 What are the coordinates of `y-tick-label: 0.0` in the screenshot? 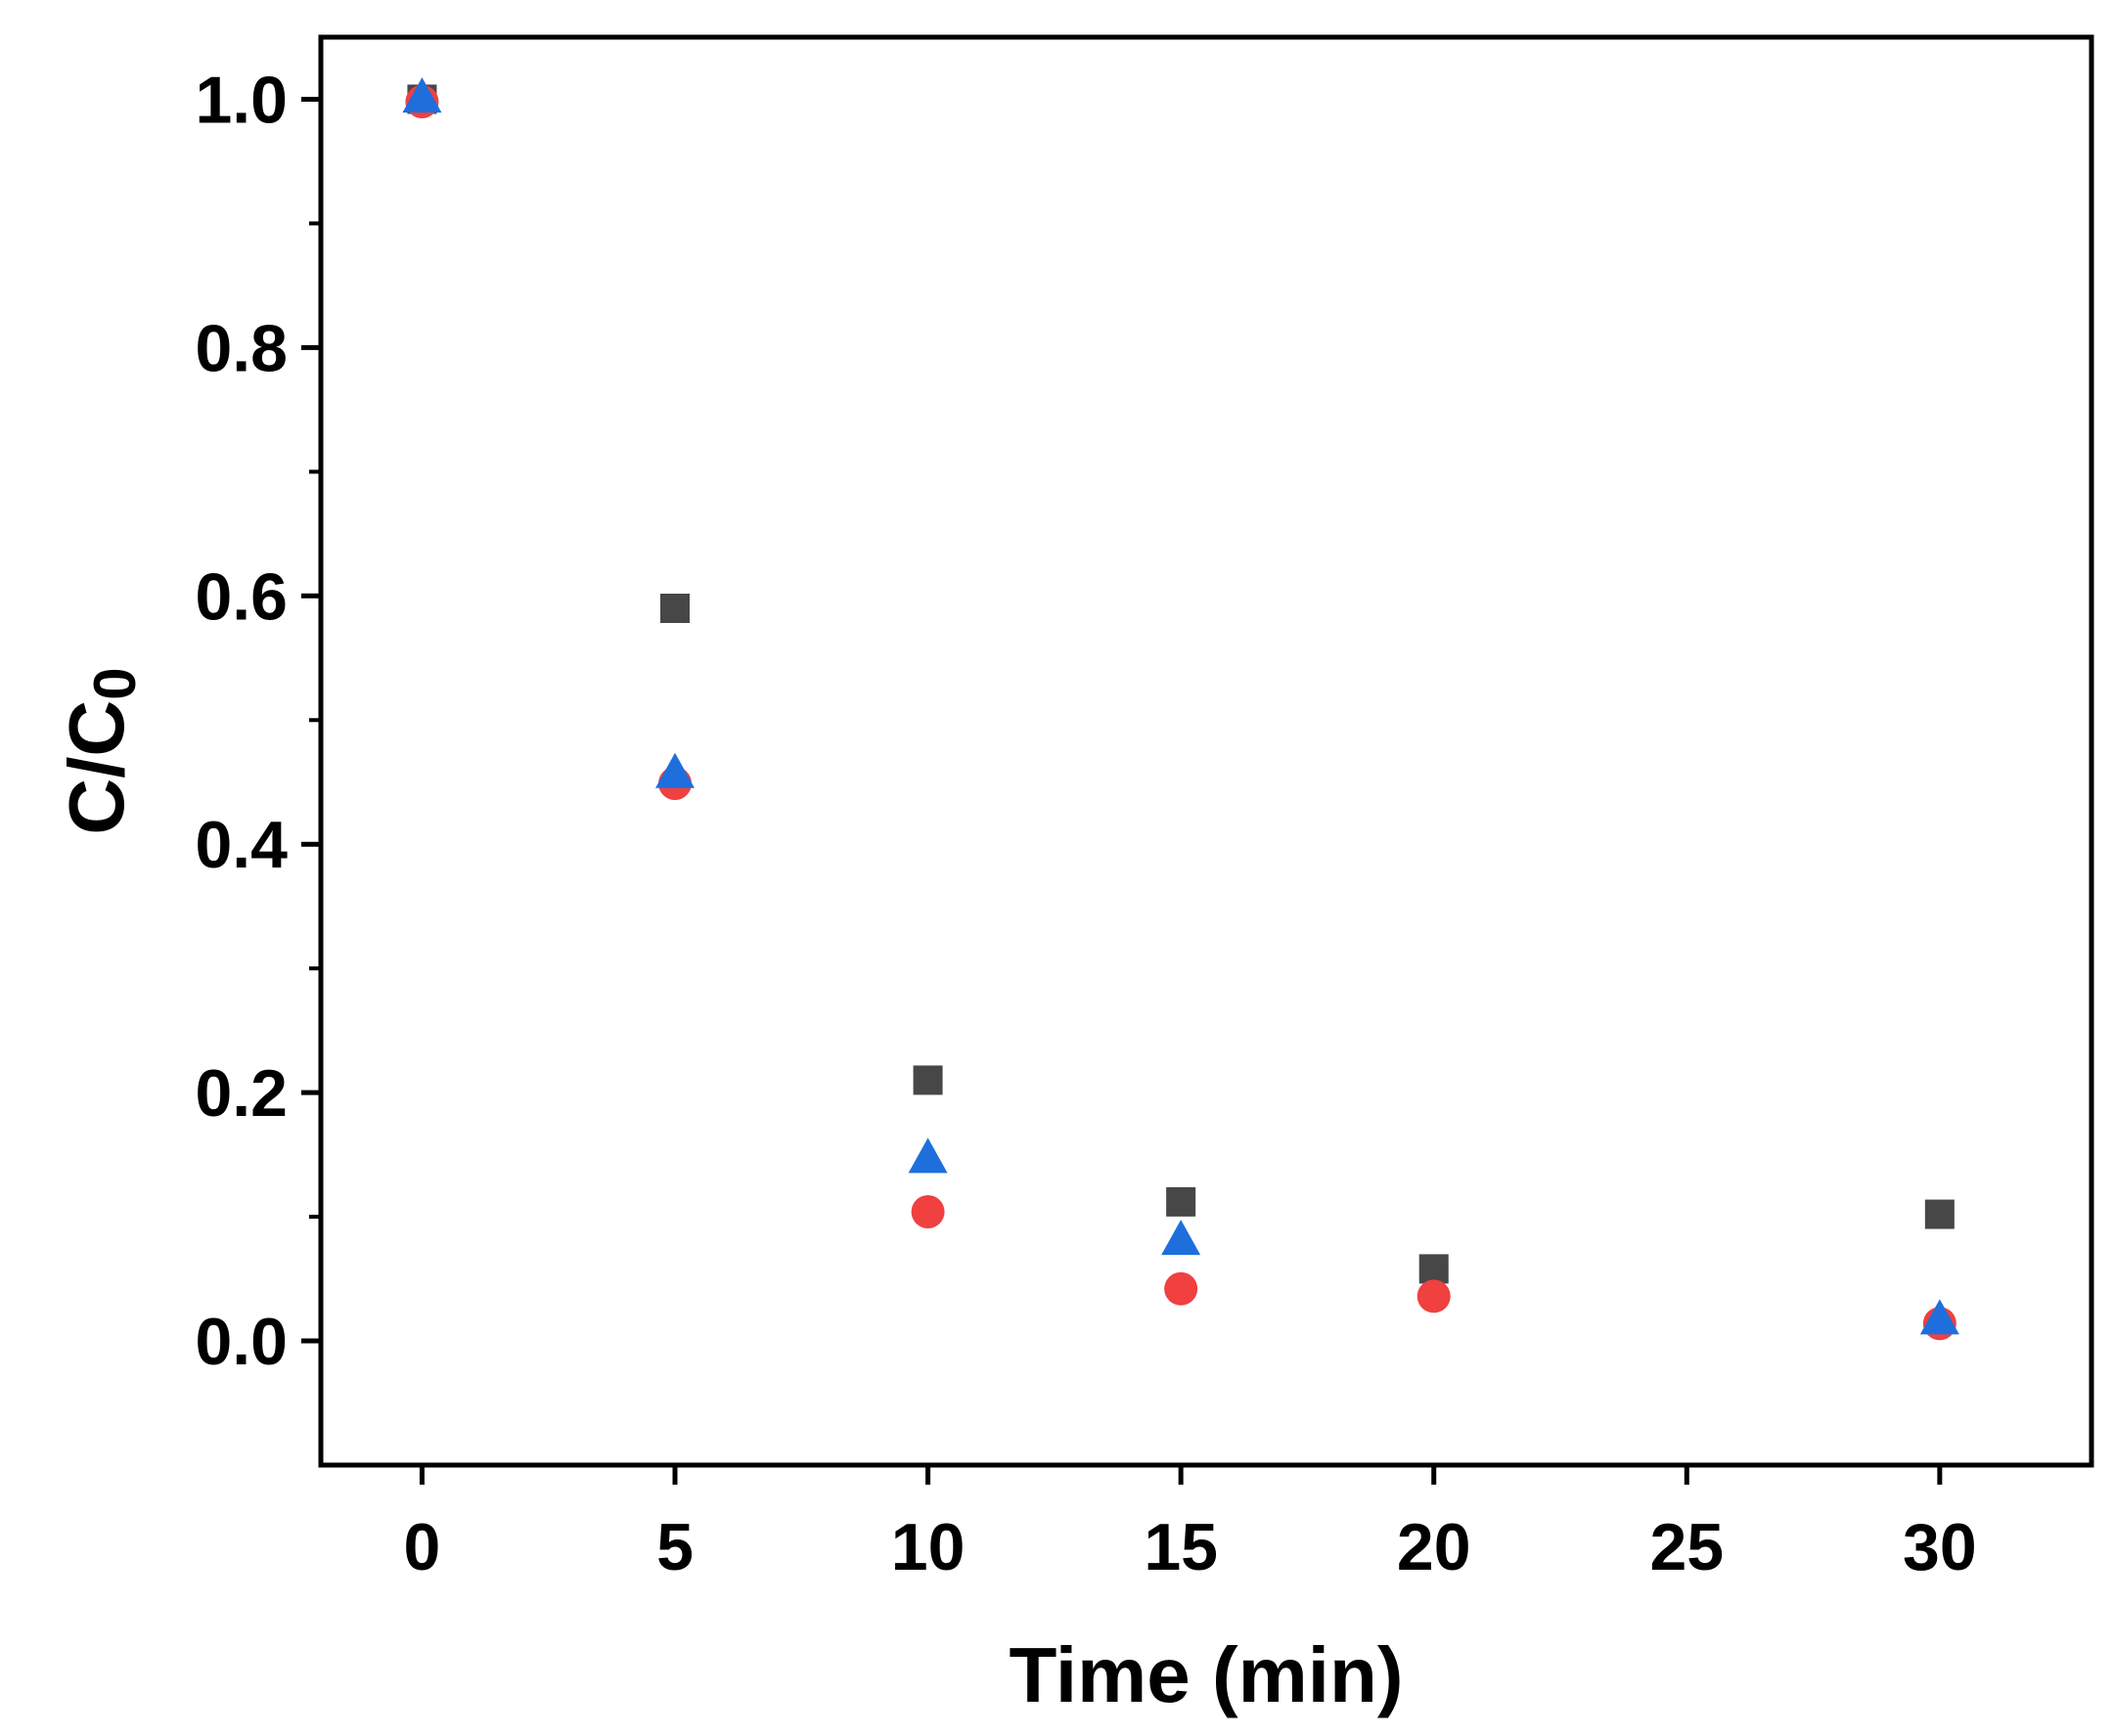 It's located at (241, 1342).